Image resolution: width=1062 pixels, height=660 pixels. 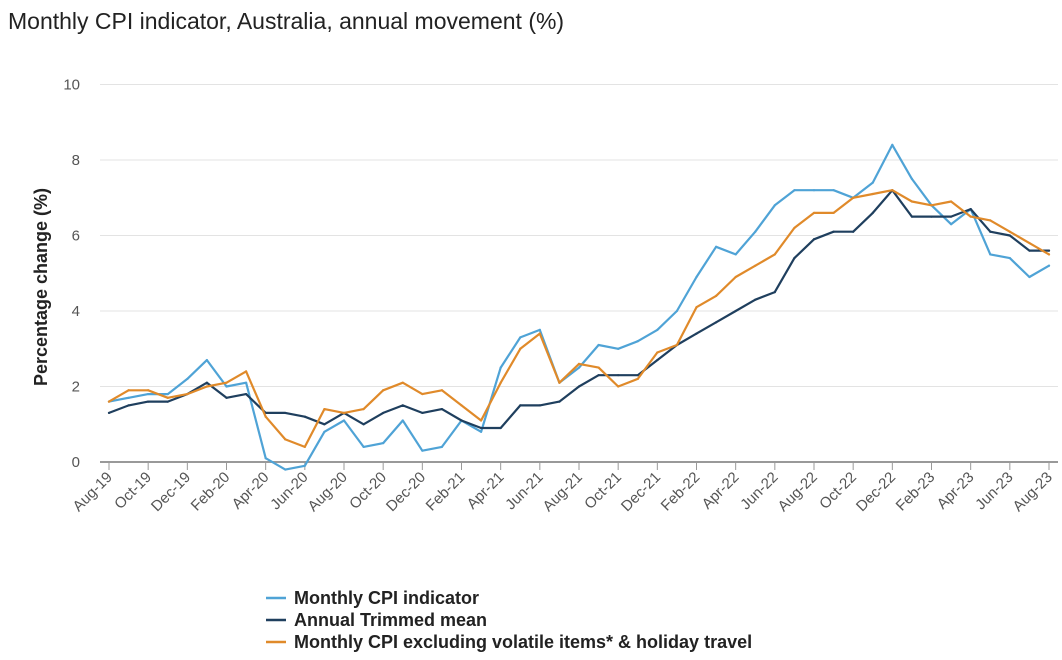 I want to click on x-tick-label: Dec-19, so click(x=171, y=492).